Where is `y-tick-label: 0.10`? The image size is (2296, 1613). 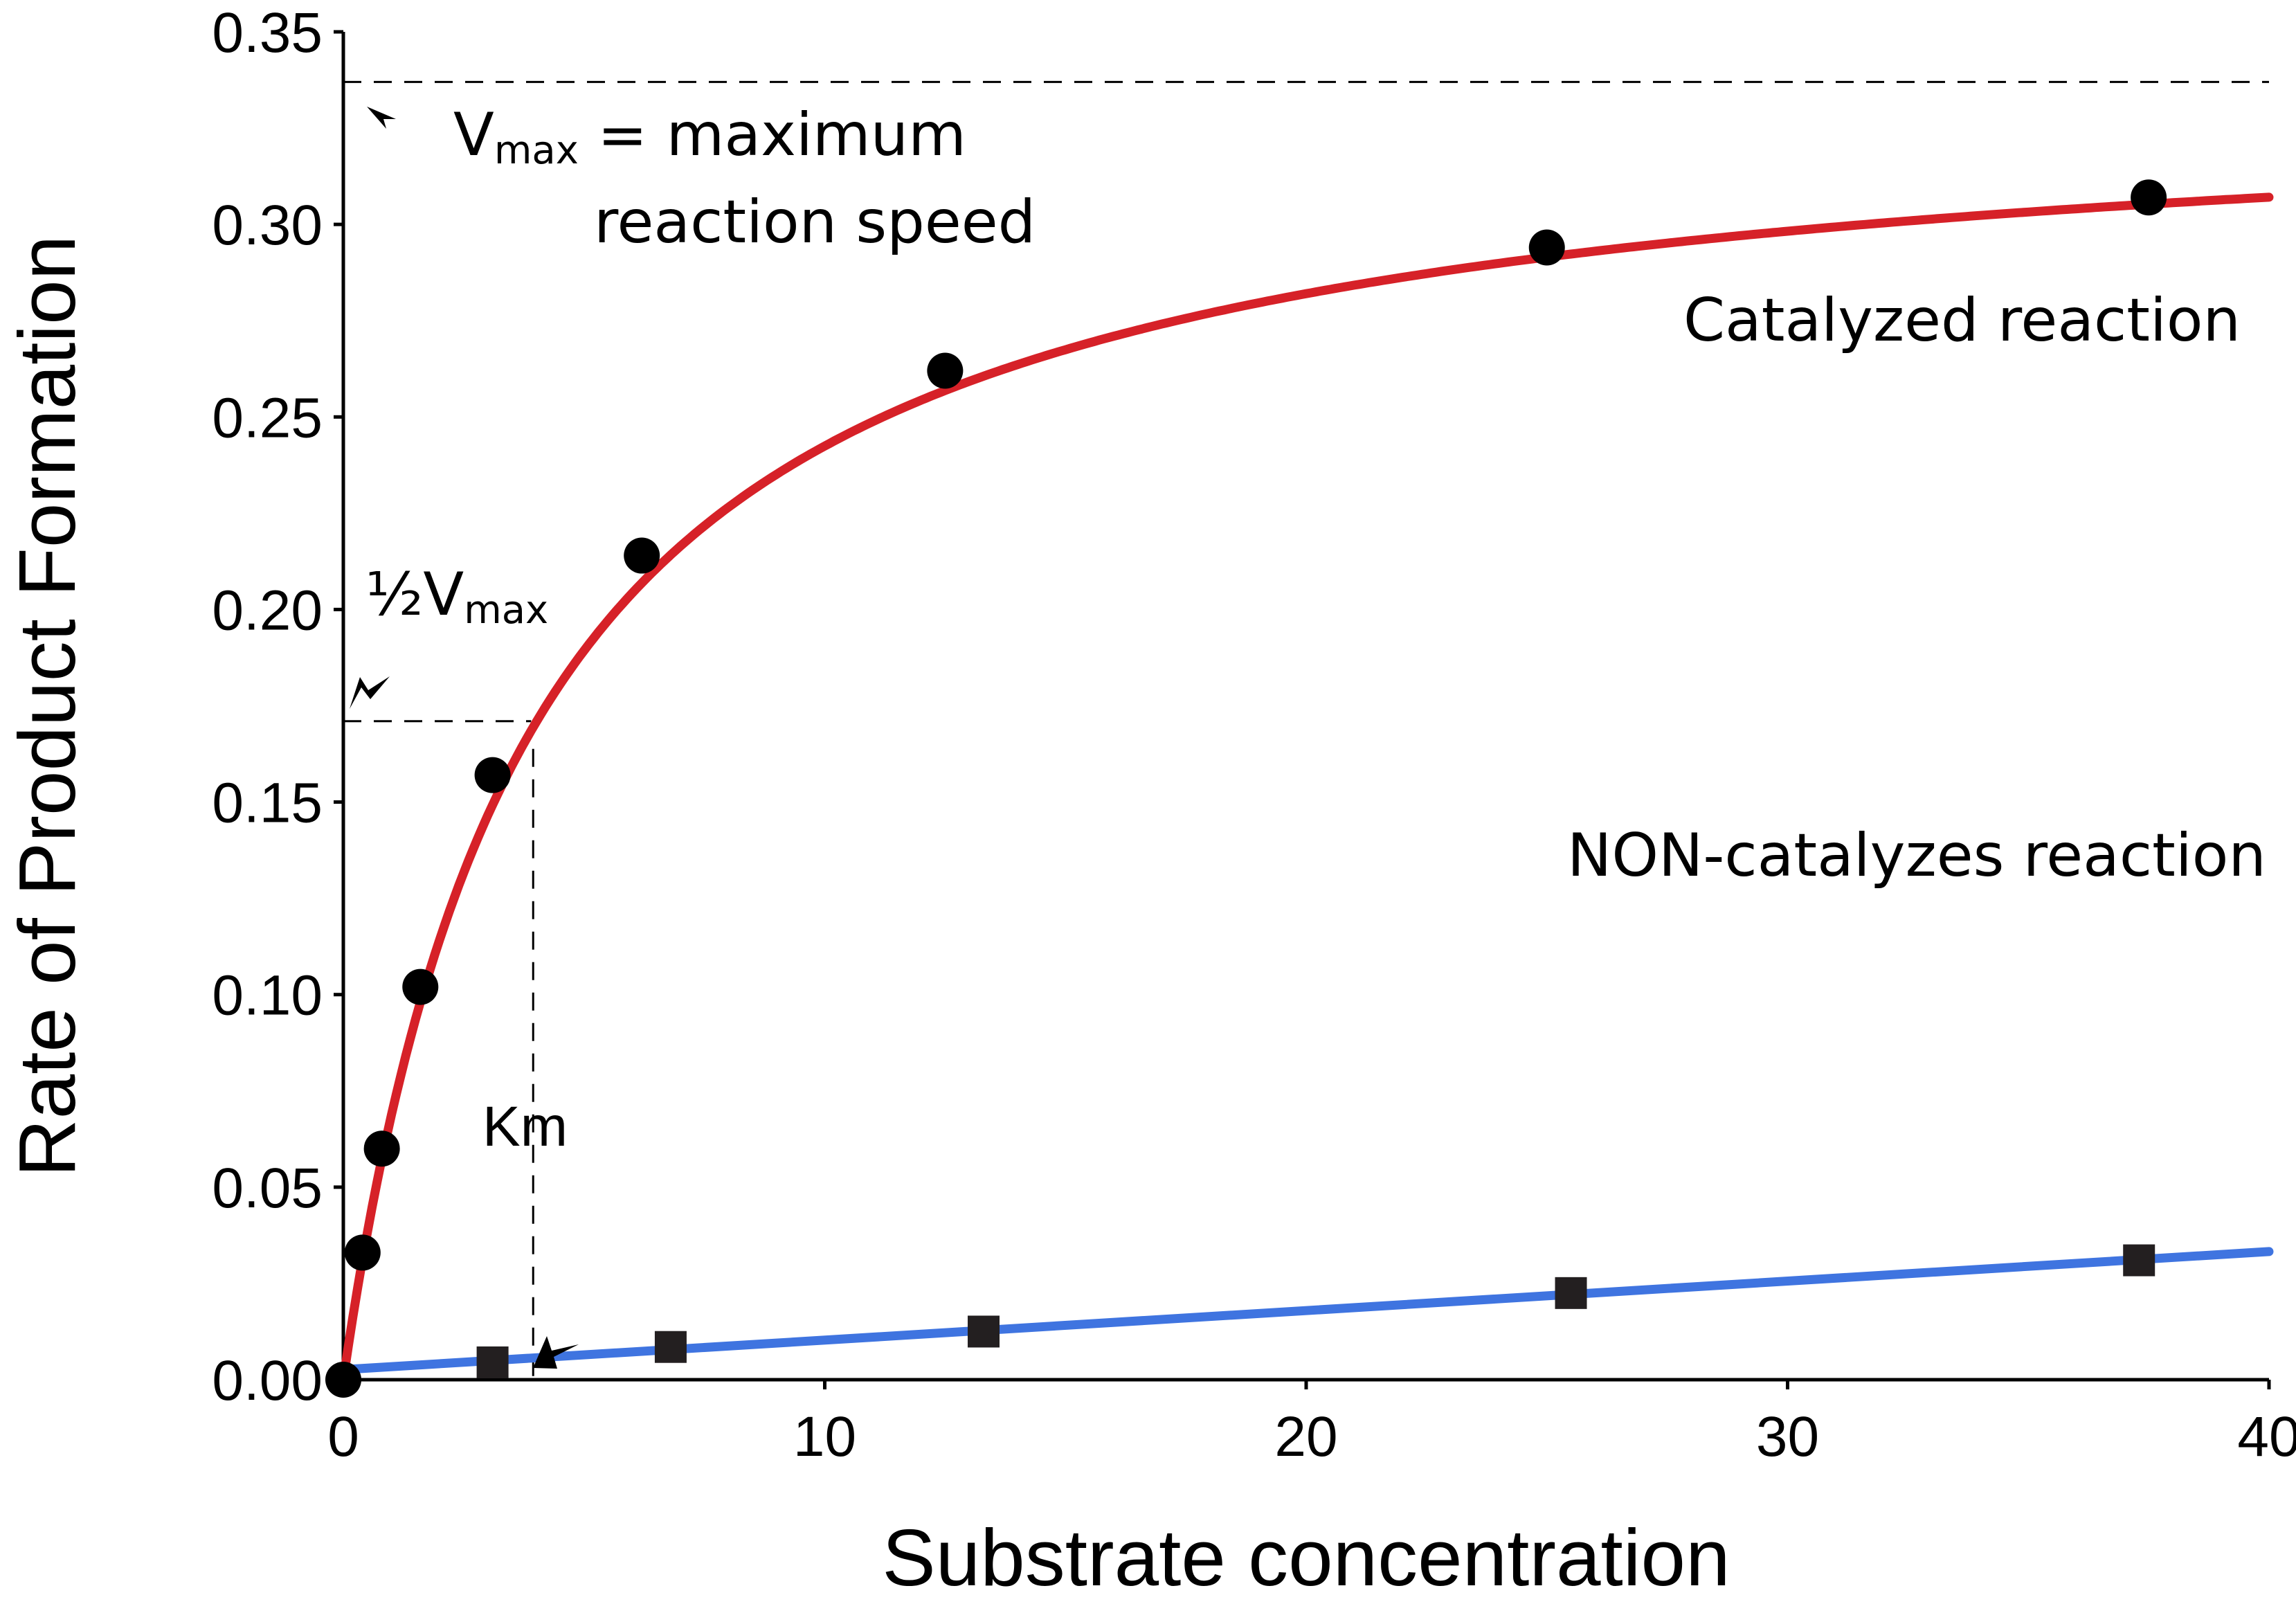
y-tick-label: 0.10 is located at coordinates (267, 995).